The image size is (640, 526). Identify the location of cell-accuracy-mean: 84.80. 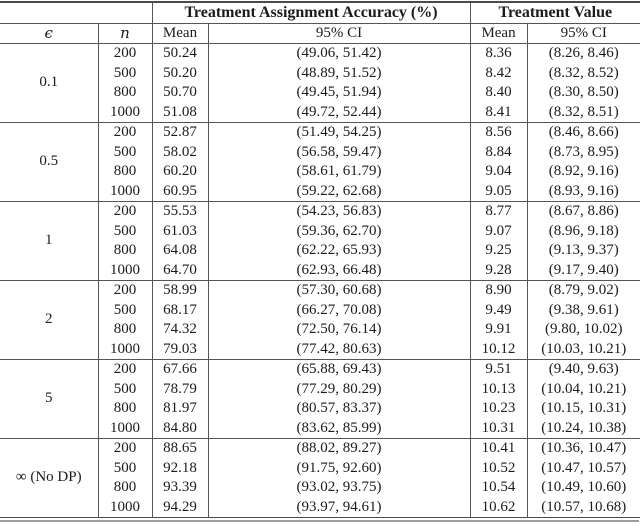
(180, 428).